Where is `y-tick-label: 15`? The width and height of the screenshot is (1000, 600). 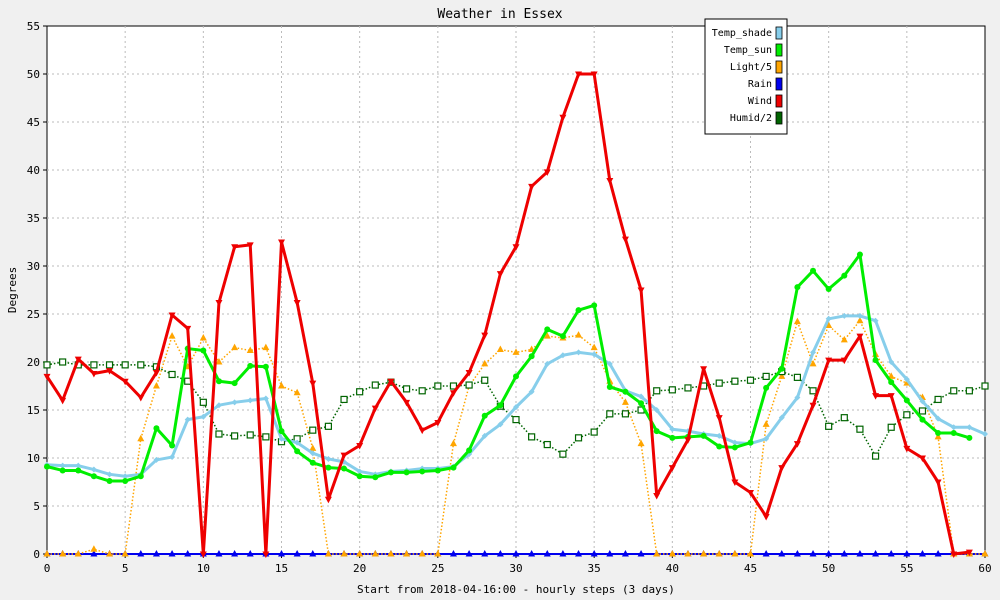 y-tick-label: 15 is located at coordinates (33, 410).